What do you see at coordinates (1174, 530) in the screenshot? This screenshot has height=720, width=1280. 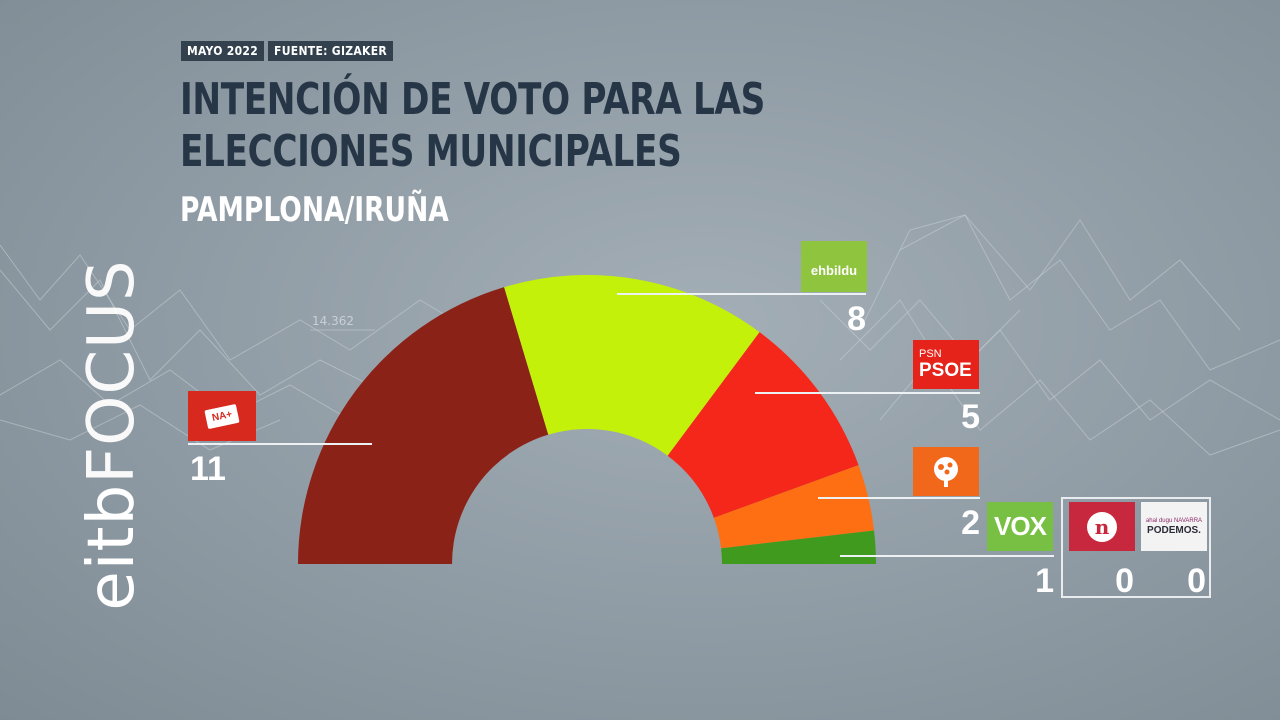 I see `podemos-text: PODEMOS.` at bounding box center [1174, 530].